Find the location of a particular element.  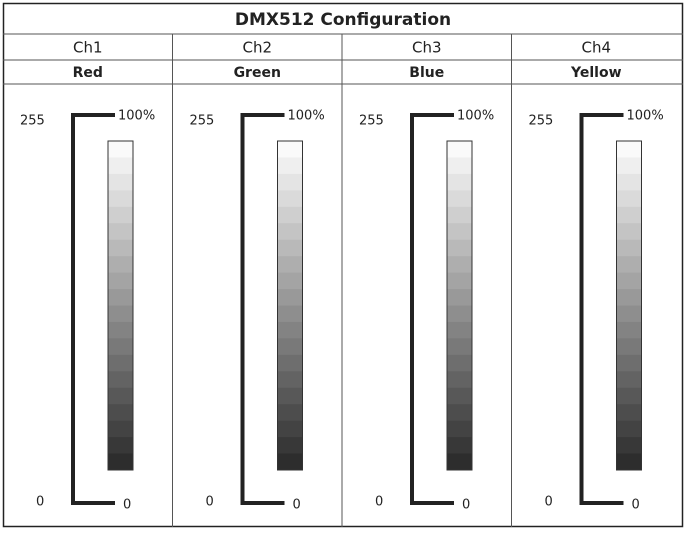

channel-label: Ch4 is located at coordinates (596, 48).